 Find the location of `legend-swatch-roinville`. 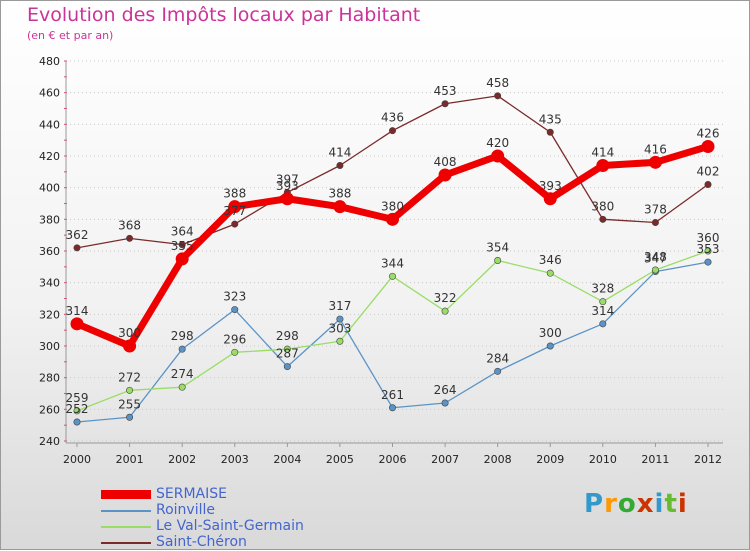

legend-swatch-roinville is located at coordinates (126, 511).